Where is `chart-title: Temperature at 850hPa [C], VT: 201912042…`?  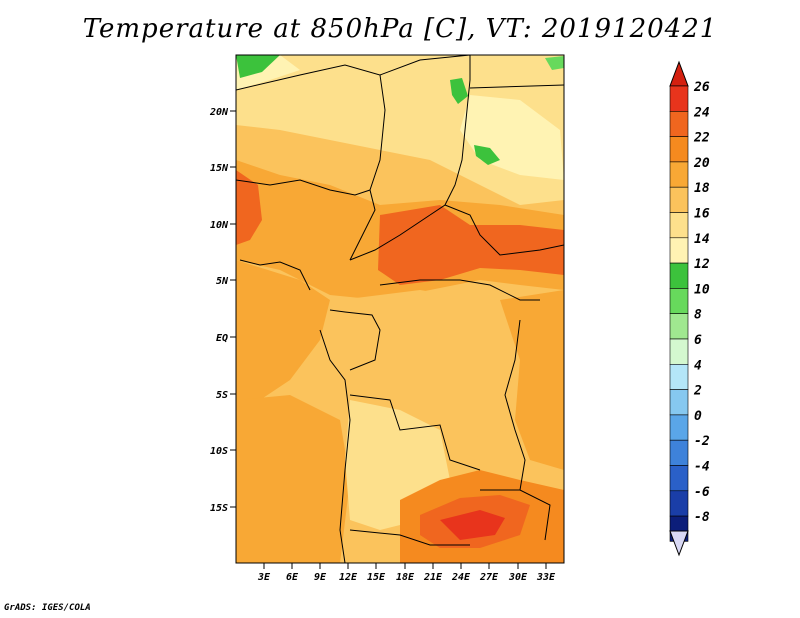
chart-title: Temperature at 850hPa [C], VT: 201912042… is located at coordinates (400, 29).